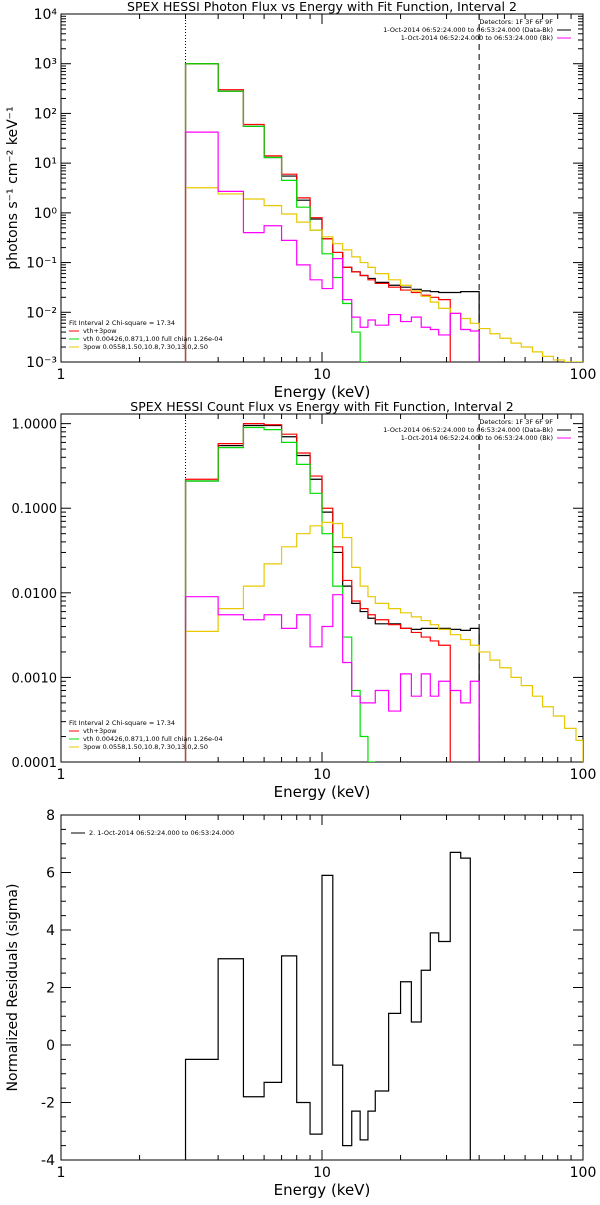 The image size is (600, 1205). Describe the element at coordinates (41, 264) in the screenshot. I see `y-tick-label: 10⁻¹` at that location.